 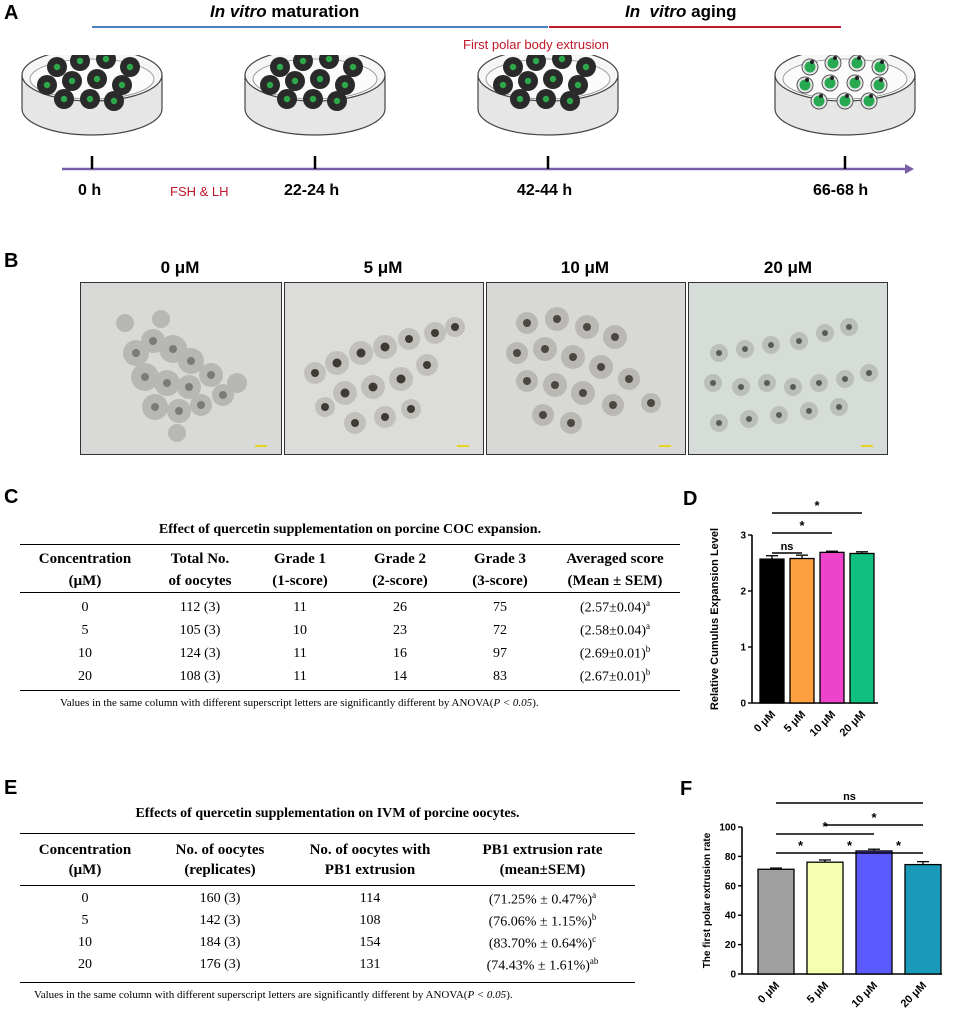 I want to click on micrograph-0uM-cells, so click(x=181, y=376).